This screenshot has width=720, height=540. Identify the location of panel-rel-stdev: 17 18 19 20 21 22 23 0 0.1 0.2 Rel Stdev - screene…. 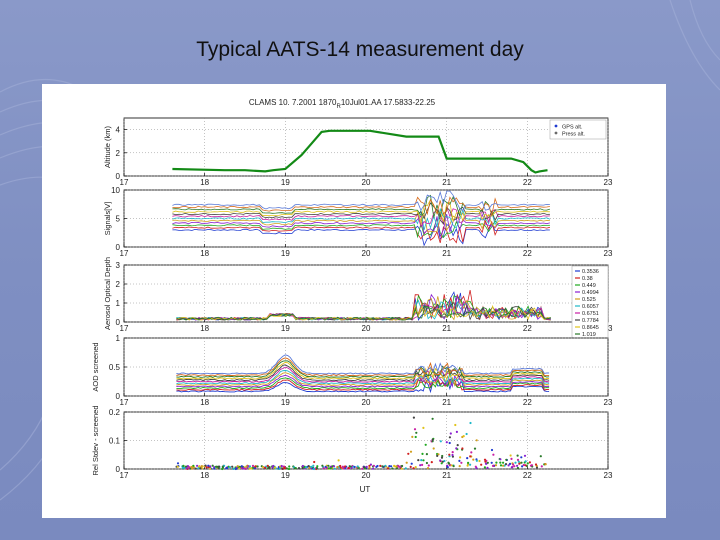
(352, 442).